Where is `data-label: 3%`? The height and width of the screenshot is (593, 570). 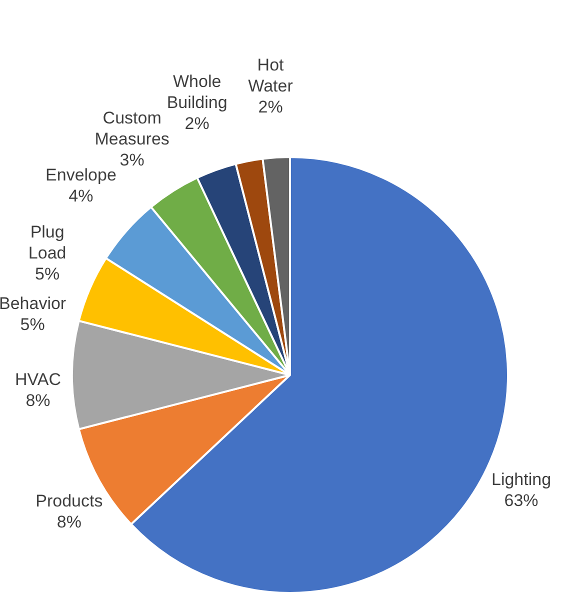 data-label: 3% is located at coordinates (132, 160).